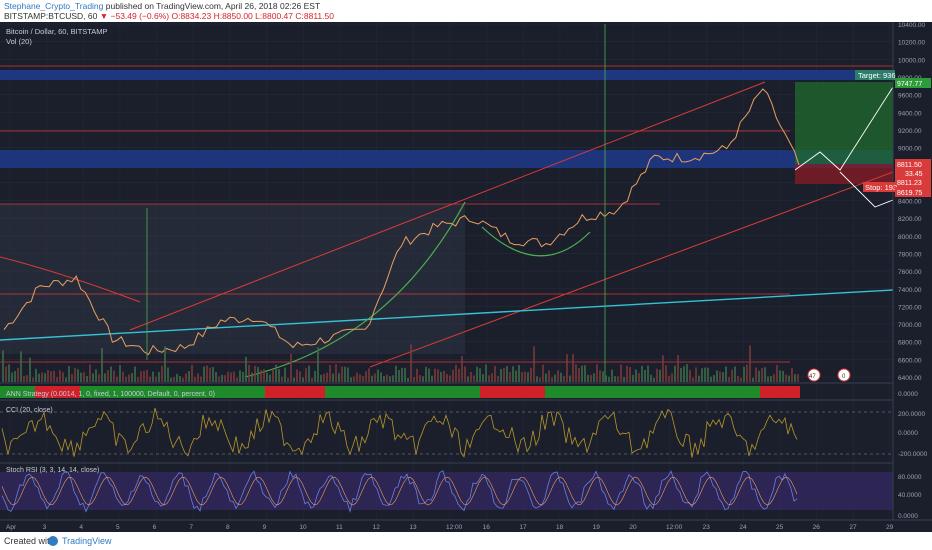  I want to click on price-tick: 8200.00, so click(910, 219).